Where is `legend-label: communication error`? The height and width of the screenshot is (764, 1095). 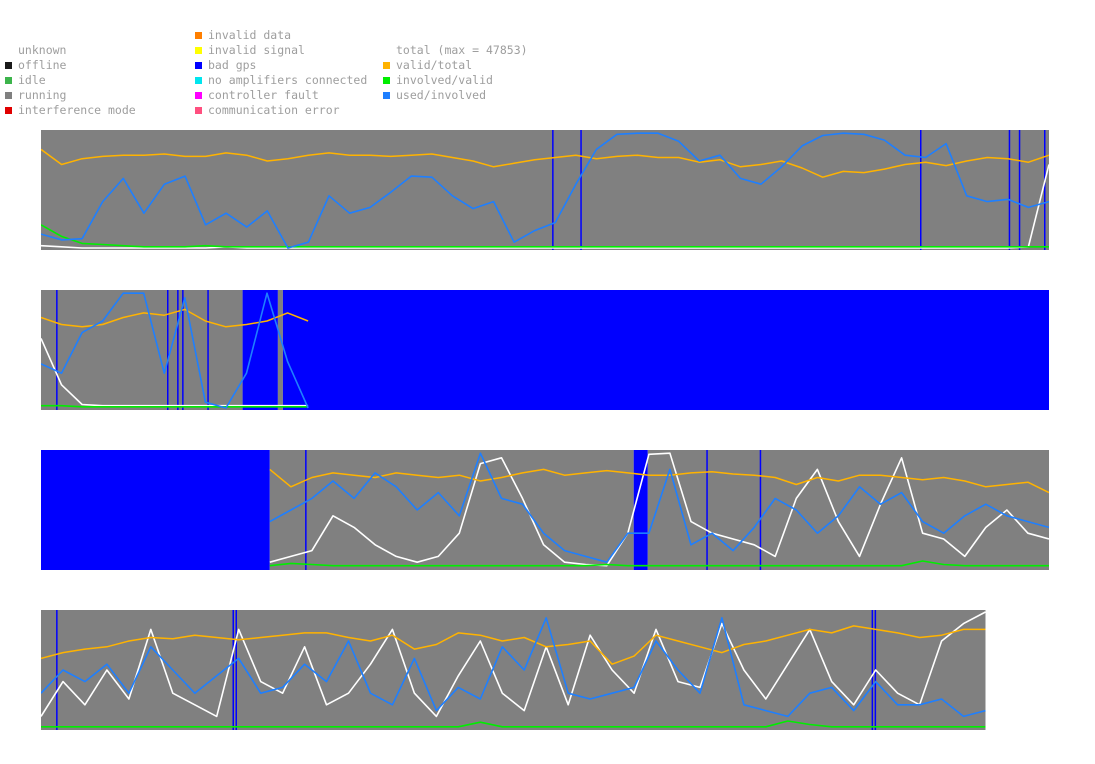
legend-label: communication error is located at coordinates (274, 110).